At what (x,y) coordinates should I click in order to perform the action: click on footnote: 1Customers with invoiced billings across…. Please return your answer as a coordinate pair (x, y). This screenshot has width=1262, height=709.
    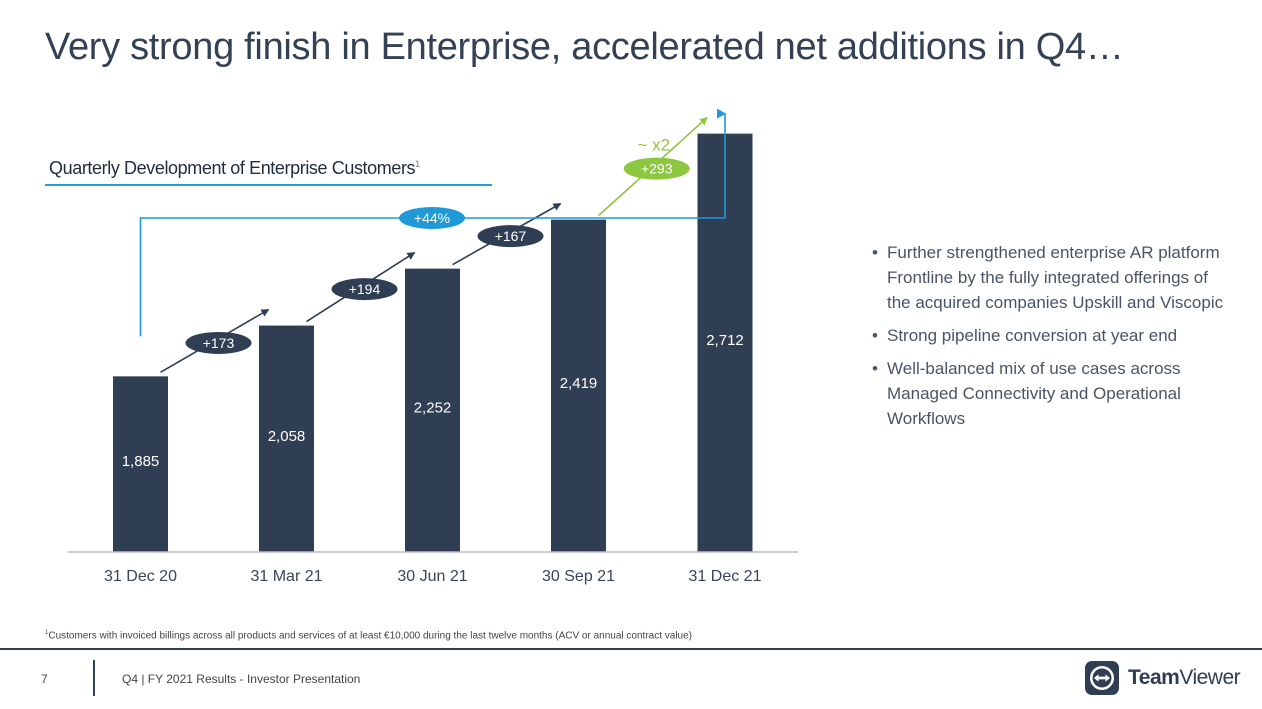
    Looking at the image, I should click on (368, 635).